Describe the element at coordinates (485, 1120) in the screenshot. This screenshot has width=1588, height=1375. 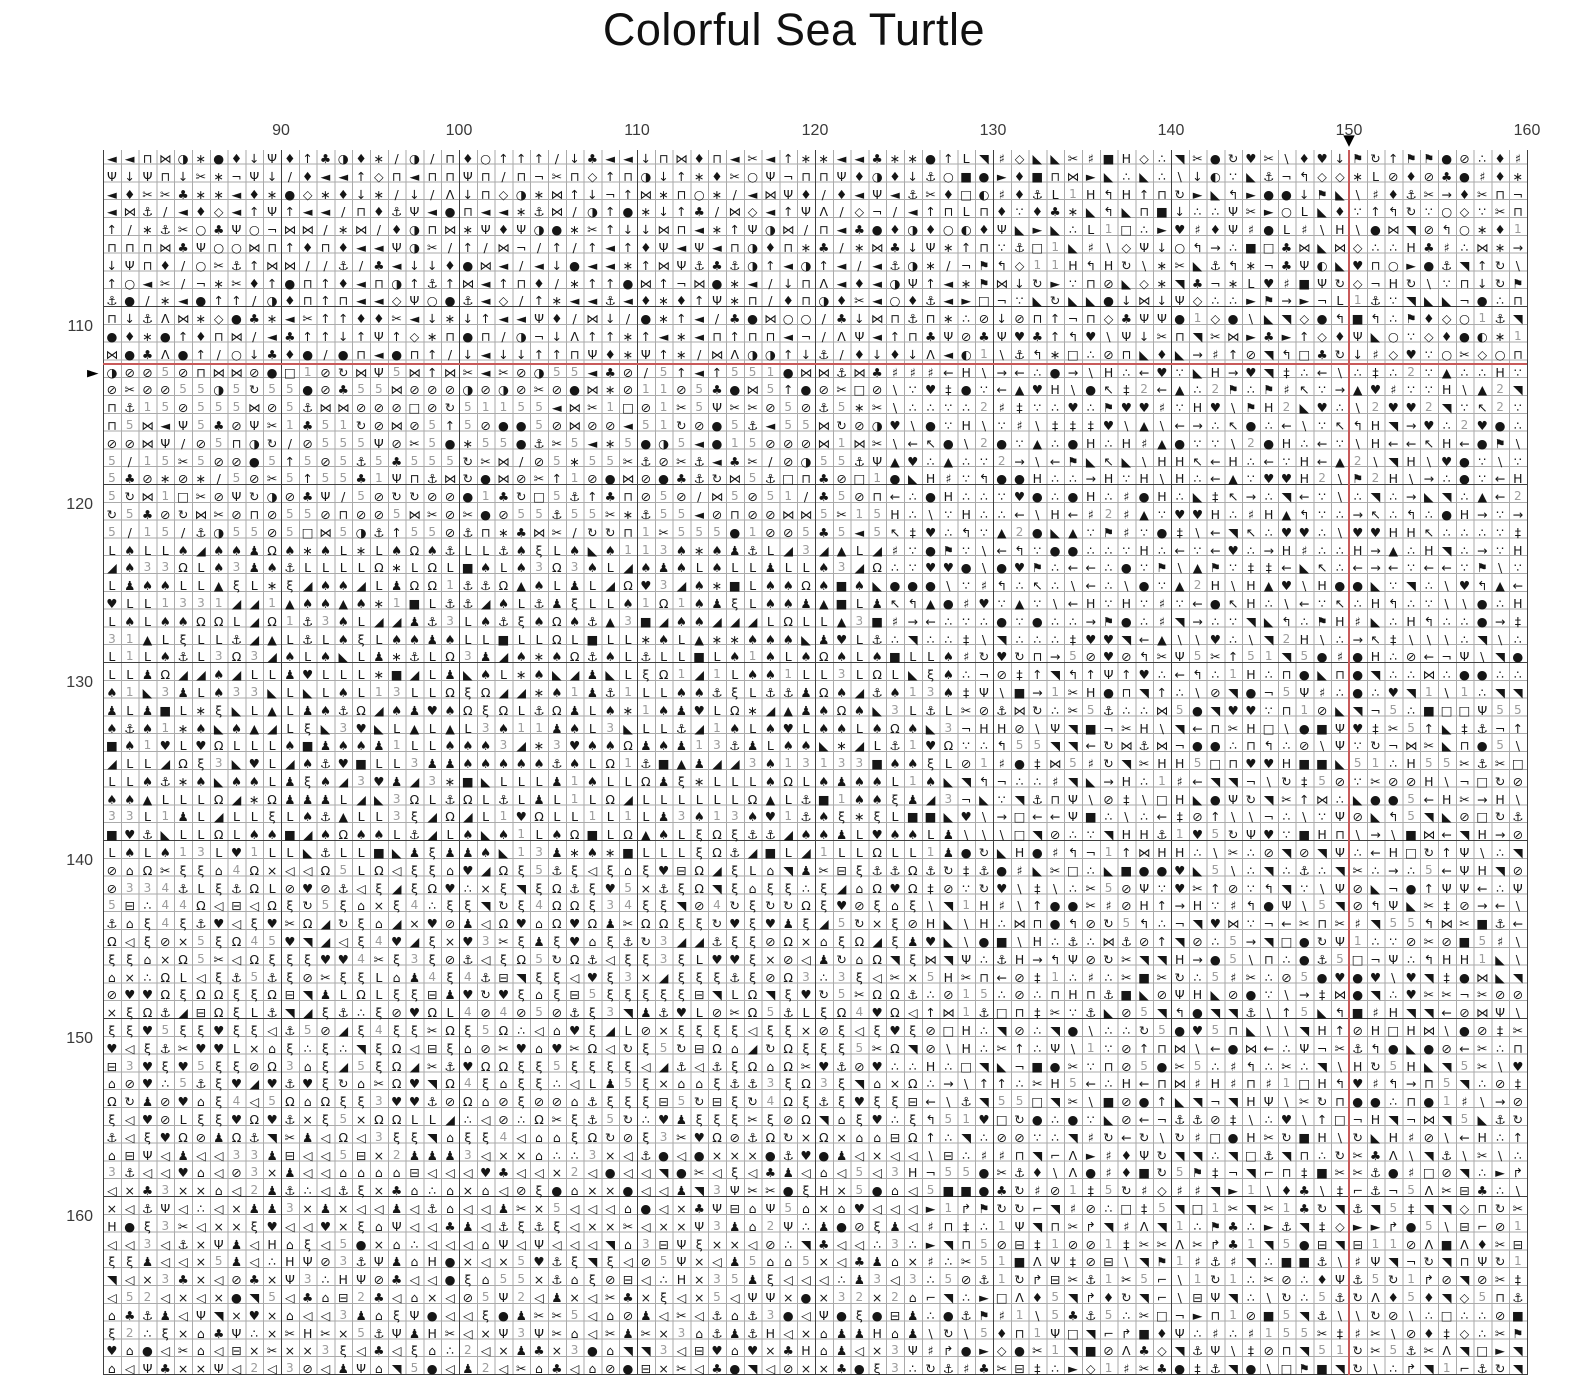
I see `stitch-cell: ◁` at that location.